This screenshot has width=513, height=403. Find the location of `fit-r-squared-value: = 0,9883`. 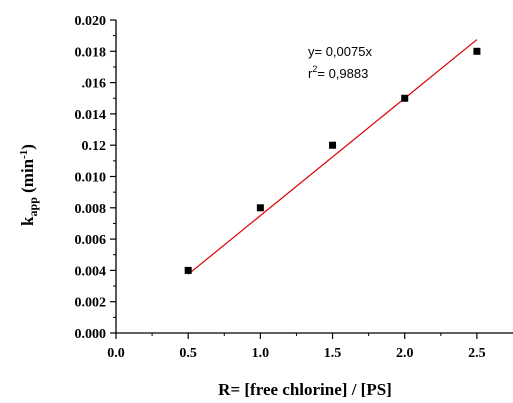

fit-r-squared-value: = 0,9883 is located at coordinates (342, 73).